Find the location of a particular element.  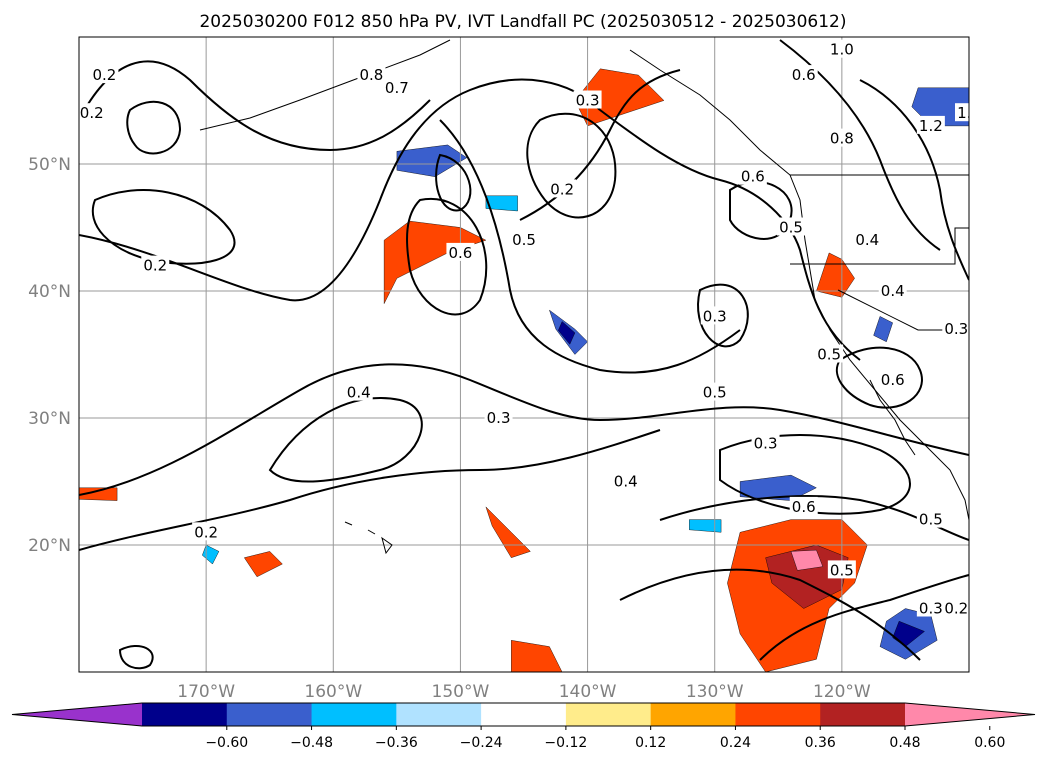

colorbar-segments is located at coordinates (523, 714).